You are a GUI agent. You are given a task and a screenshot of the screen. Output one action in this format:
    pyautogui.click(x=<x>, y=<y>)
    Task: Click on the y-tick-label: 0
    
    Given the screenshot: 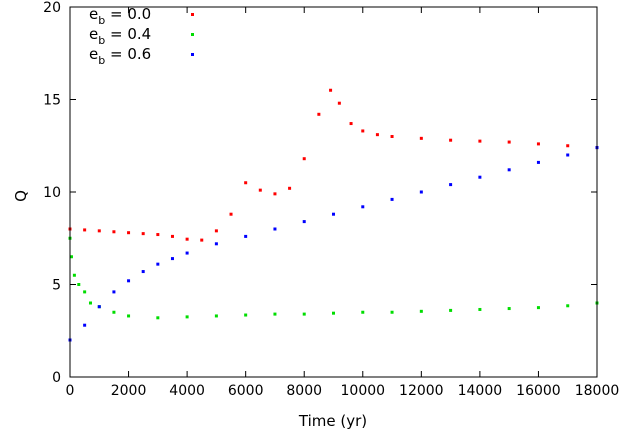 What is the action you would take?
    pyautogui.click(x=56, y=378)
    